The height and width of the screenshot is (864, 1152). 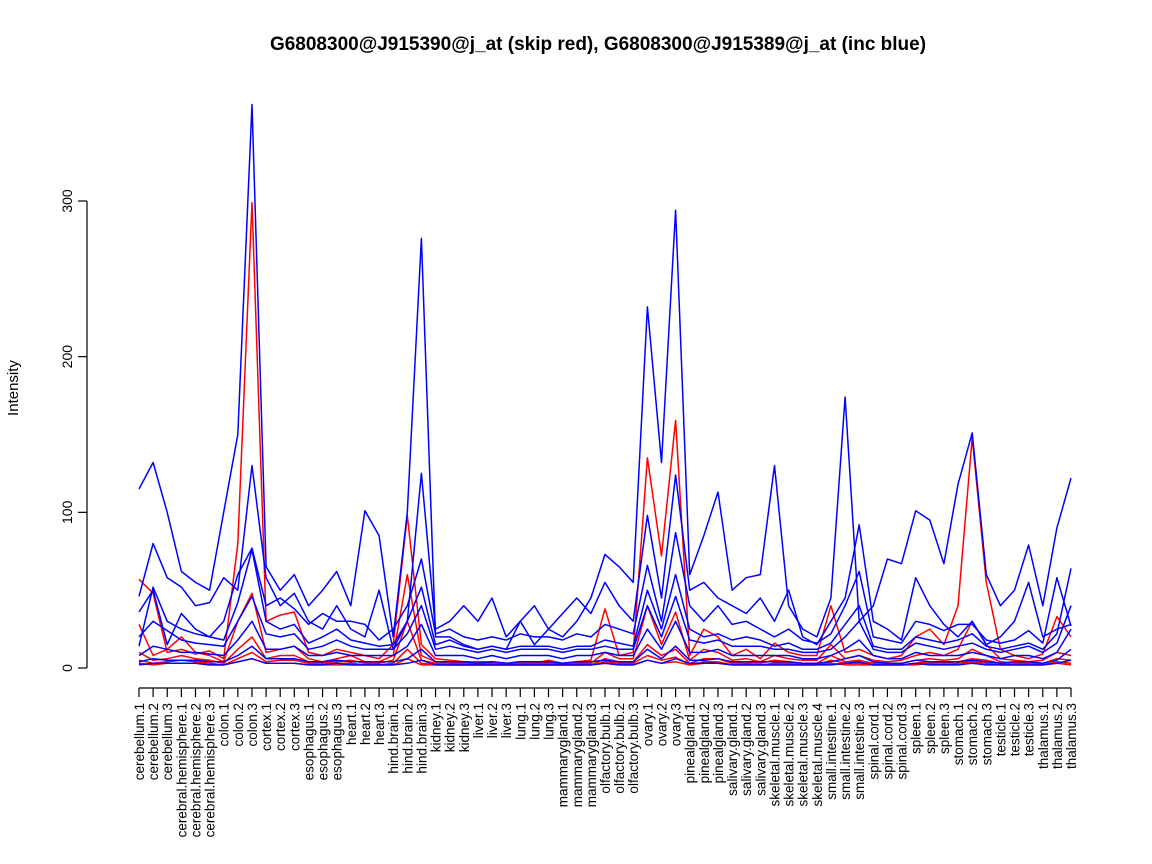 What do you see at coordinates (760, 749) in the screenshot?
I see `x-tick-label: salivary.gland.3` at bounding box center [760, 749].